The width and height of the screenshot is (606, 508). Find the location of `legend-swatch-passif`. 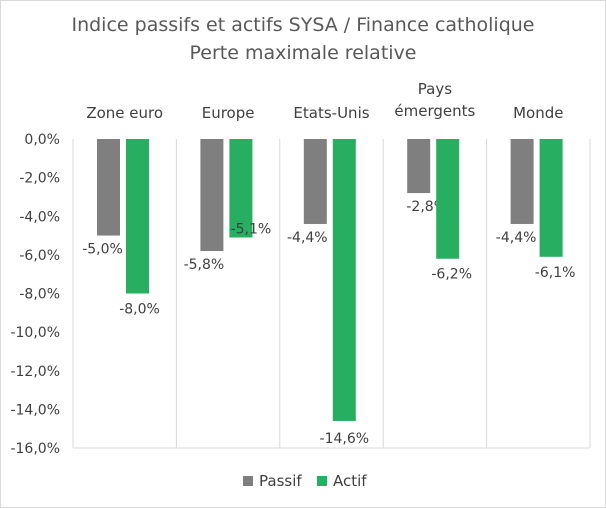

legend-swatch-passif is located at coordinates (248, 481).